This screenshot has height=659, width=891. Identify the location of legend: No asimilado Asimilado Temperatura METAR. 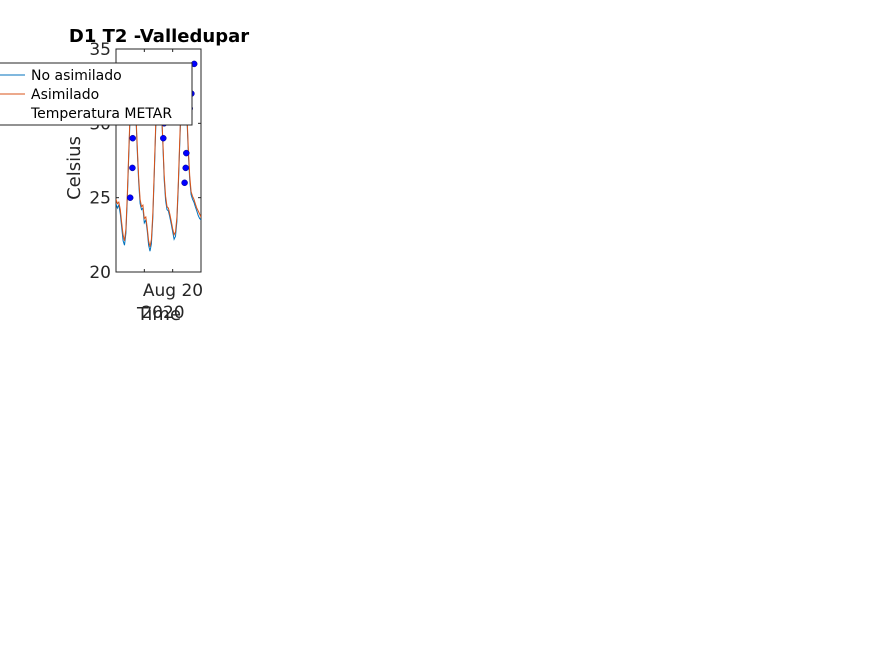
(96, 94).